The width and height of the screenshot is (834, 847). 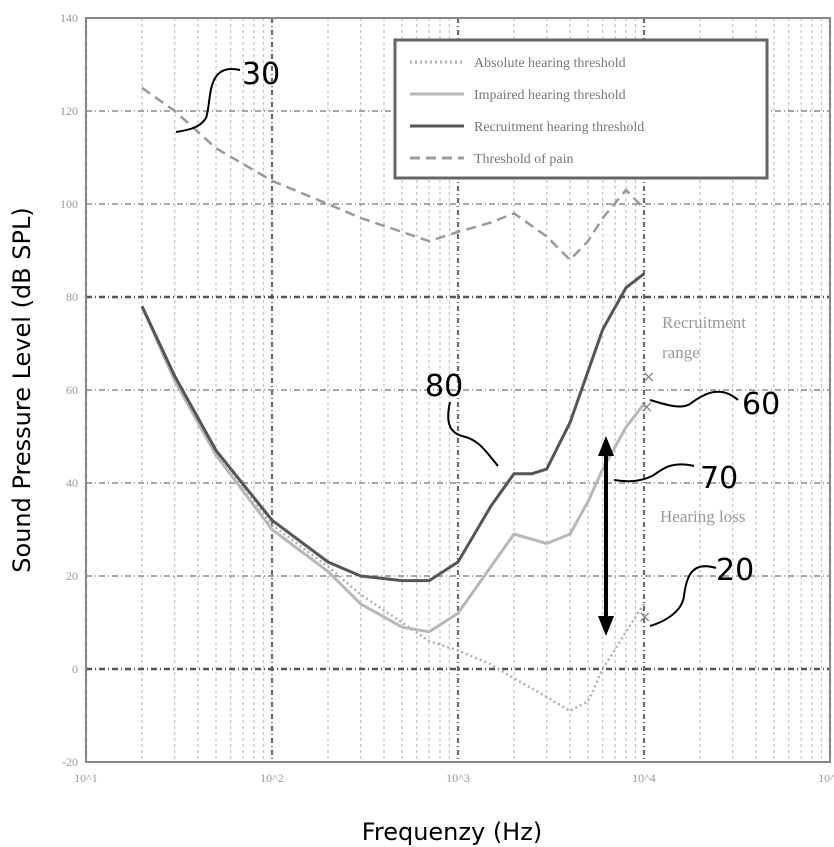 What do you see at coordinates (72, 576) in the screenshot?
I see `y-tick-label: 20` at bounding box center [72, 576].